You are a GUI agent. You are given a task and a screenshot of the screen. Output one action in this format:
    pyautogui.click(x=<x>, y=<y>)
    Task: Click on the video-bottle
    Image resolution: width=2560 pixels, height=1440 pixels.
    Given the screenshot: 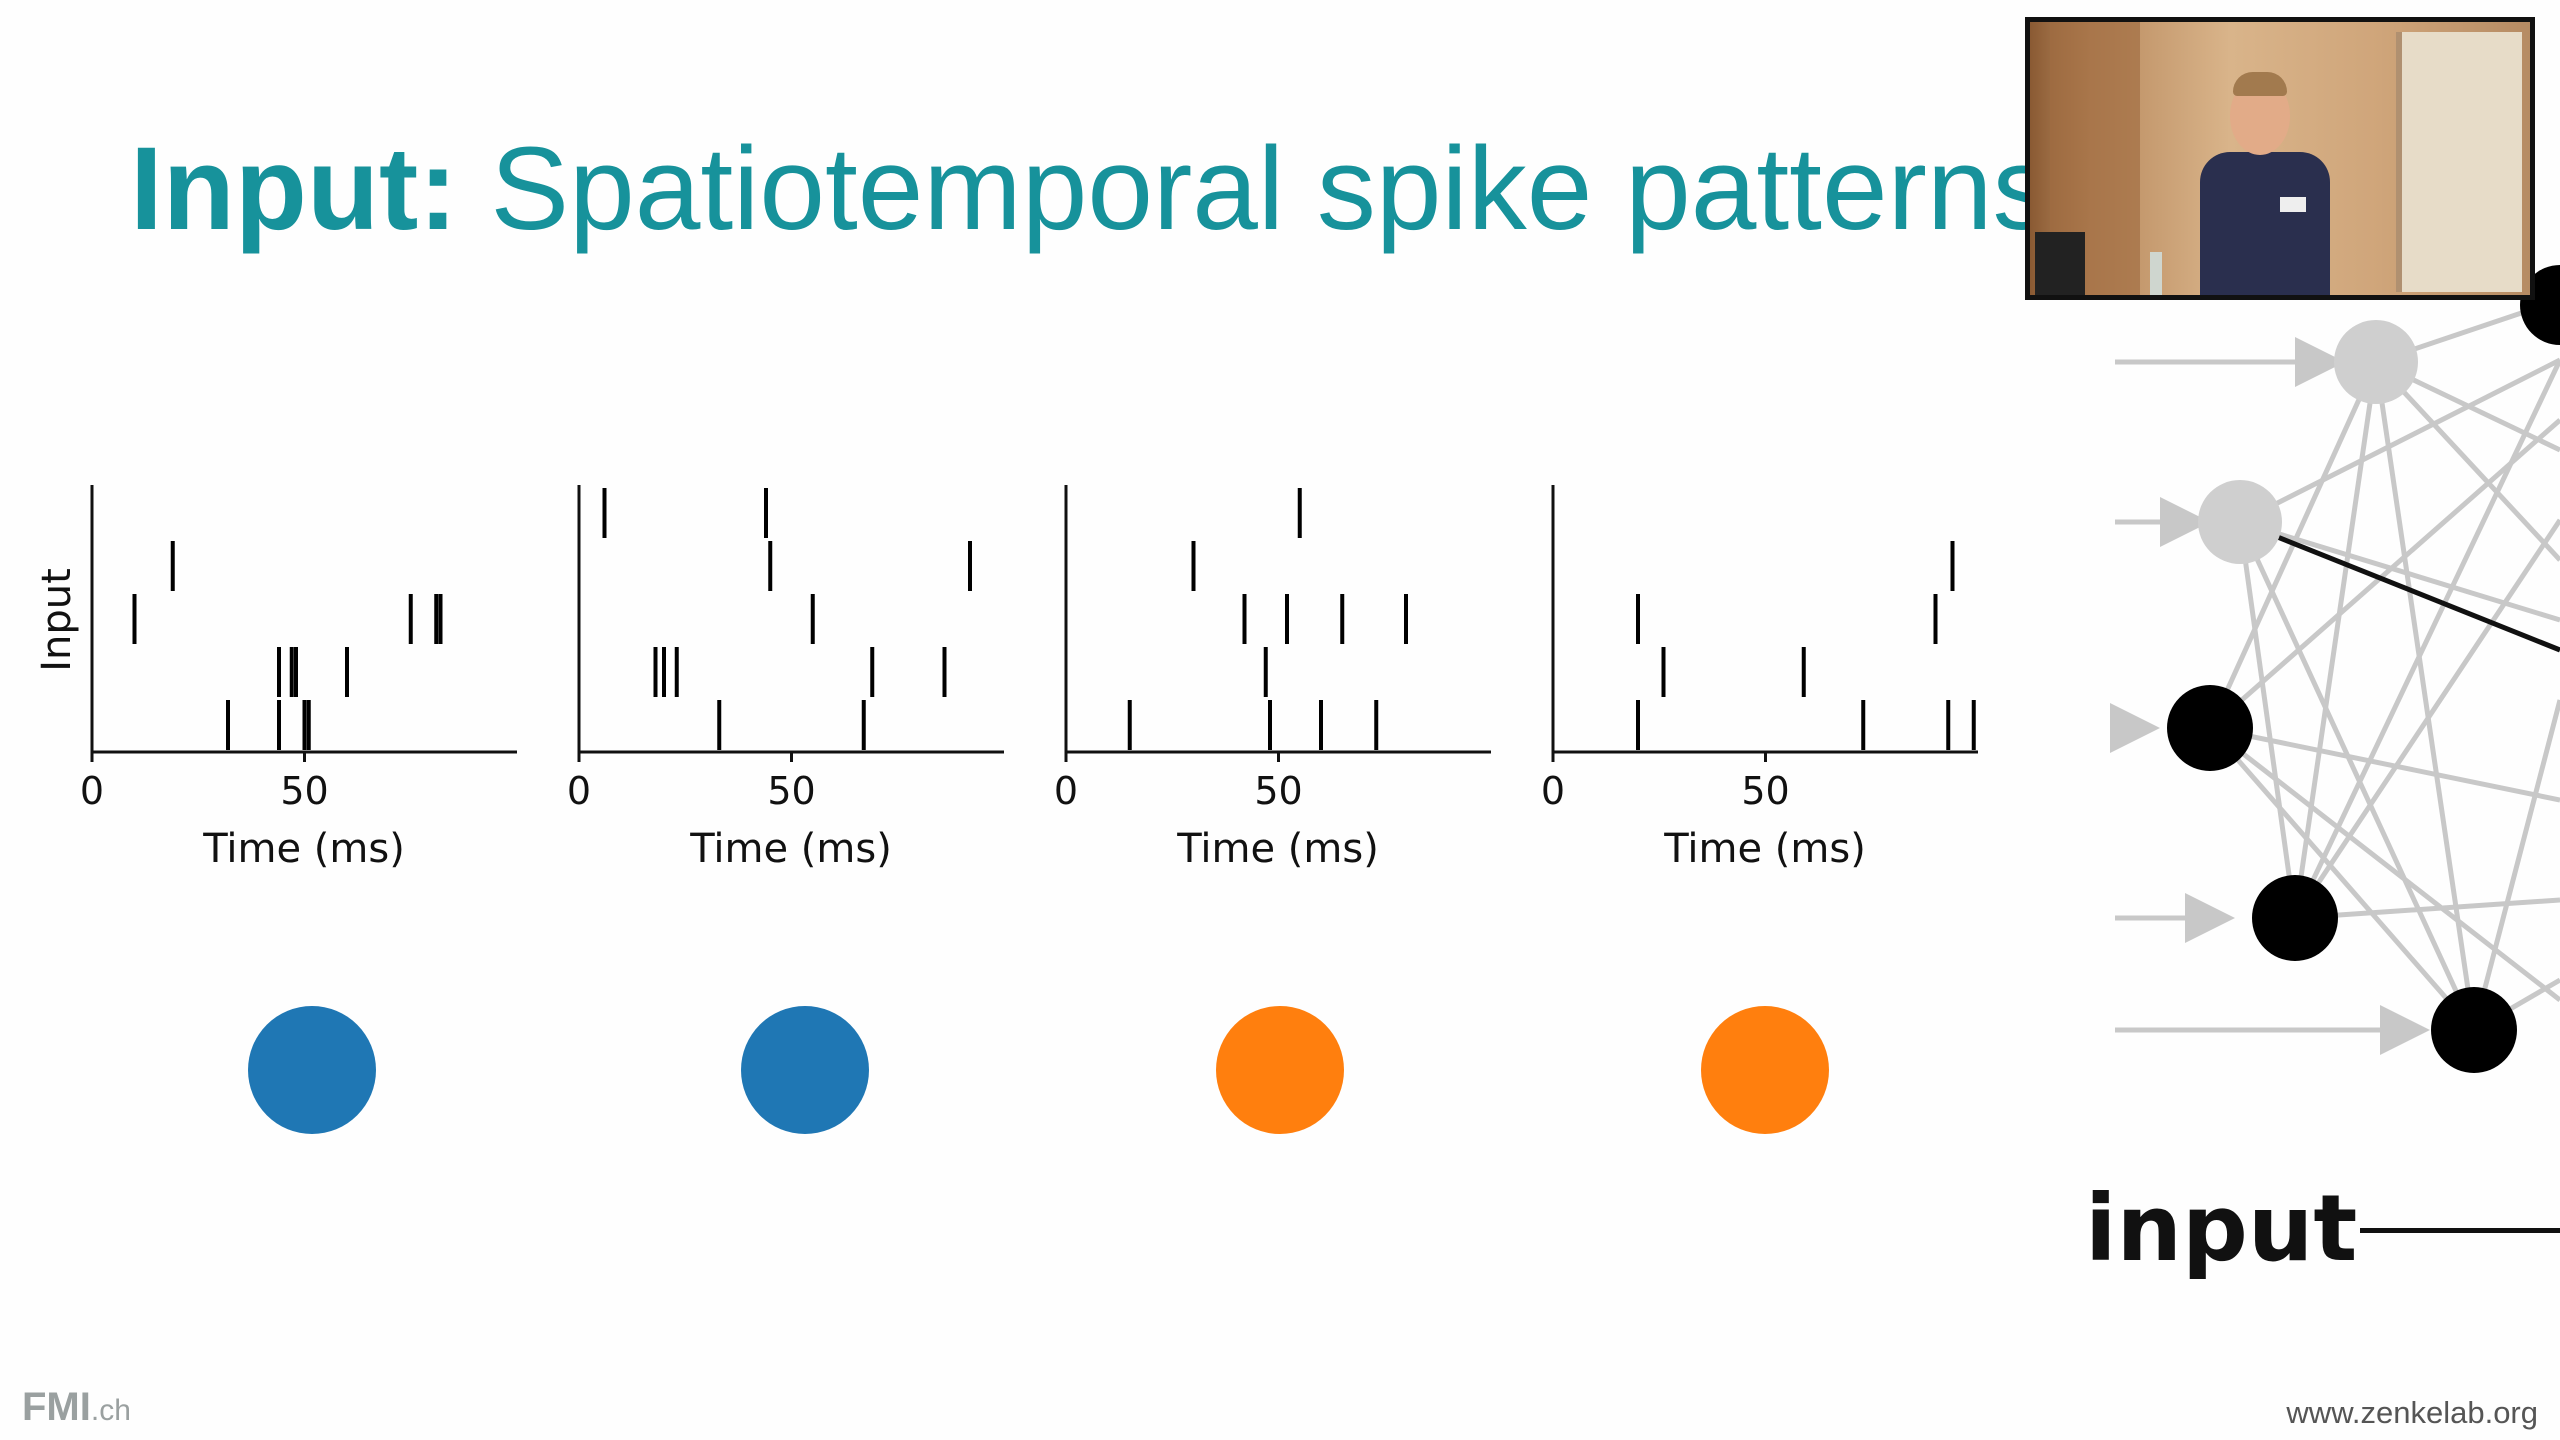 What is the action you would take?
    pyautogui.click(x=2156, y=273)
    